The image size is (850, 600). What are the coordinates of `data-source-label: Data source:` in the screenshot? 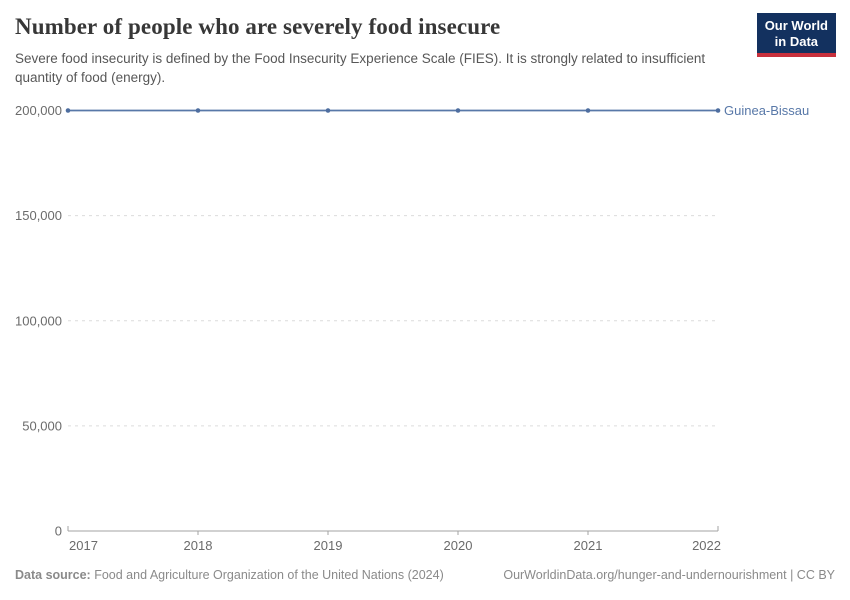 It's located at (53, 575).